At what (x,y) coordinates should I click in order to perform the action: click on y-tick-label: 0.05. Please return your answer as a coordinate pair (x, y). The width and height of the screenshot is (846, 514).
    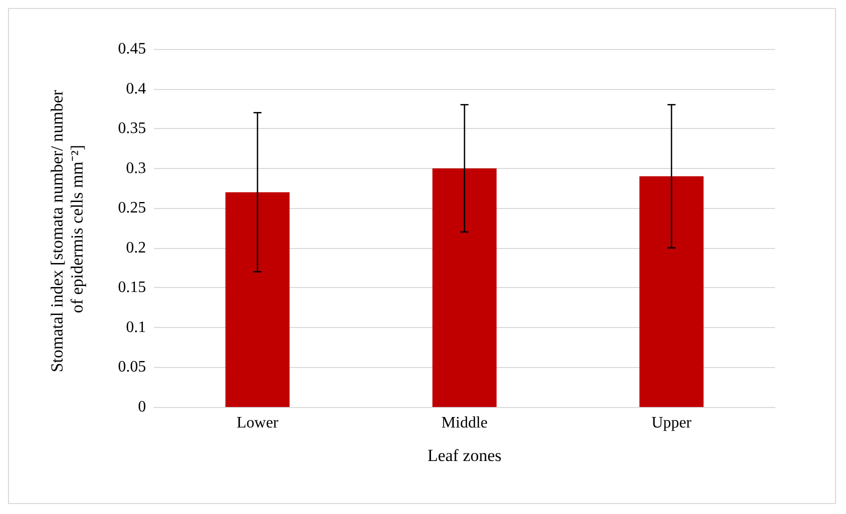
    Looking at the image, I should click on (132, 367).